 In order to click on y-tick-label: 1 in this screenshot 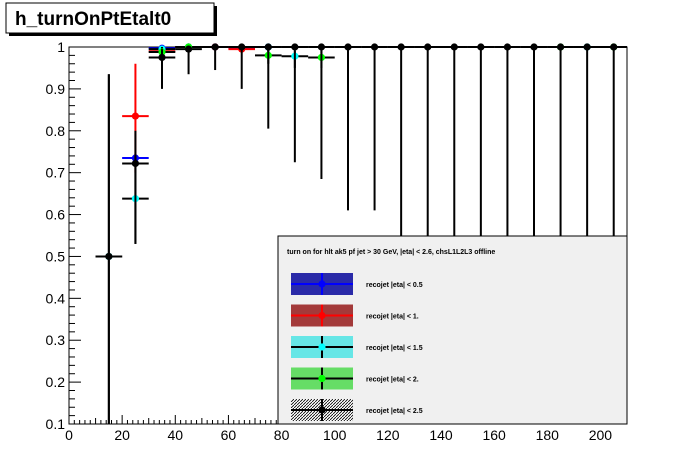, I will do `click(61, 47)`.